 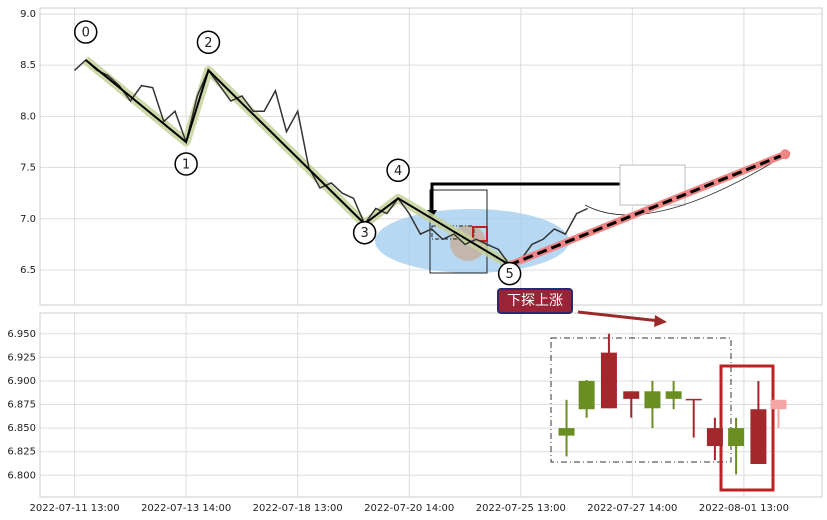 I want to click on y-tick-label: 9.0, so click(x=28, y=14).